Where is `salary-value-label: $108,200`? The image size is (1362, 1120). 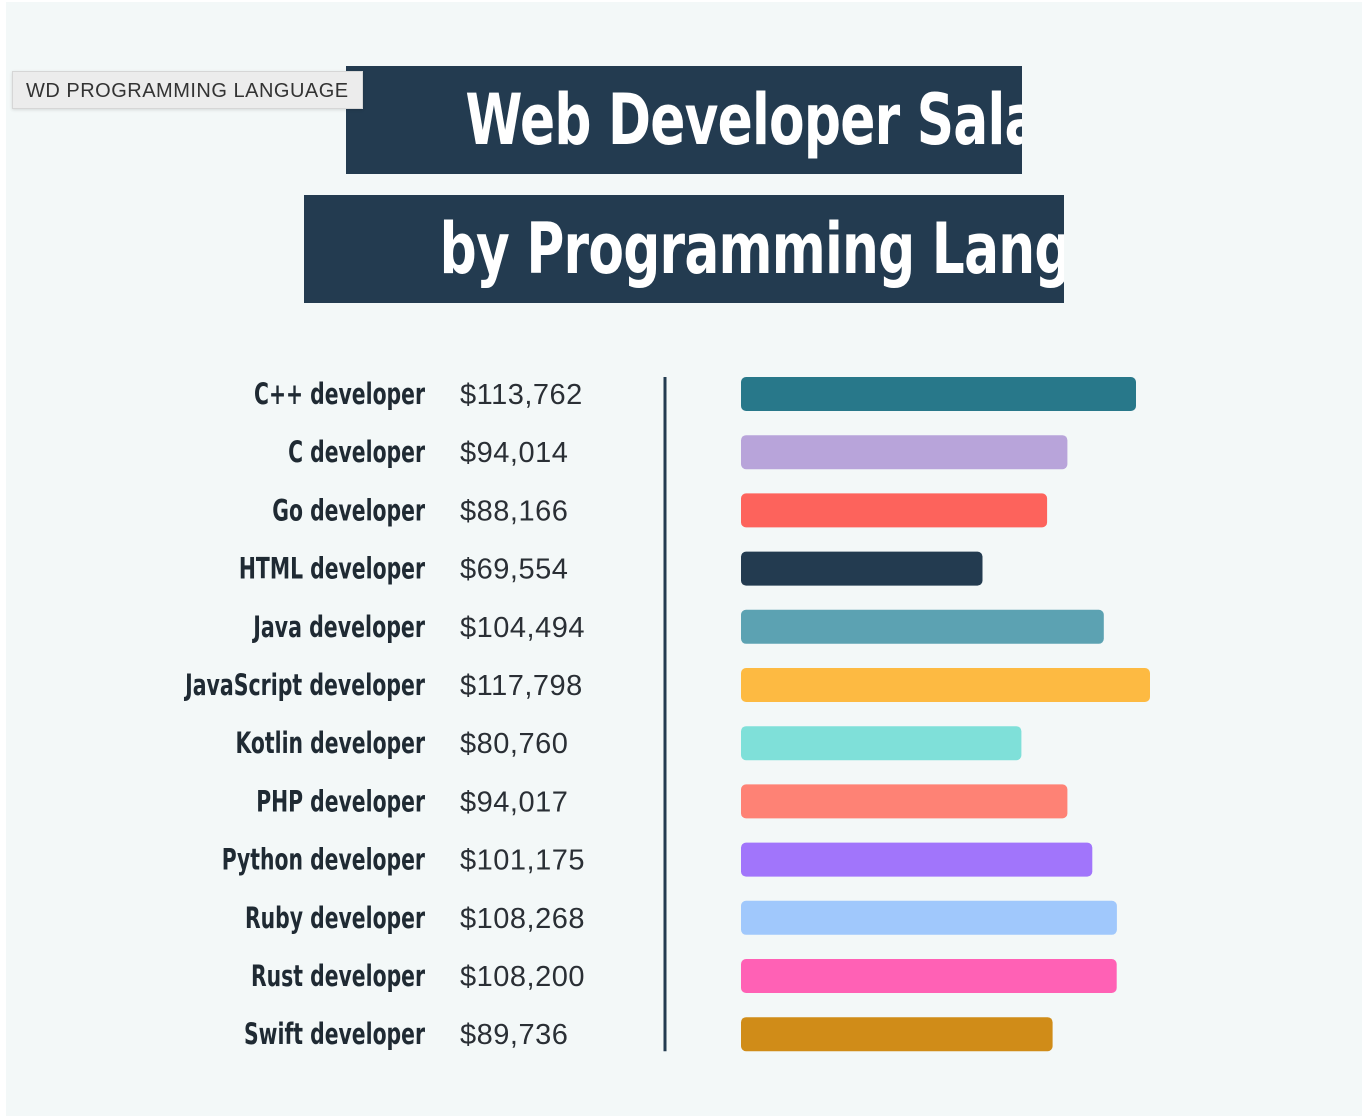
salary-value-label: $108,200 is located at coordinates (522, 977).